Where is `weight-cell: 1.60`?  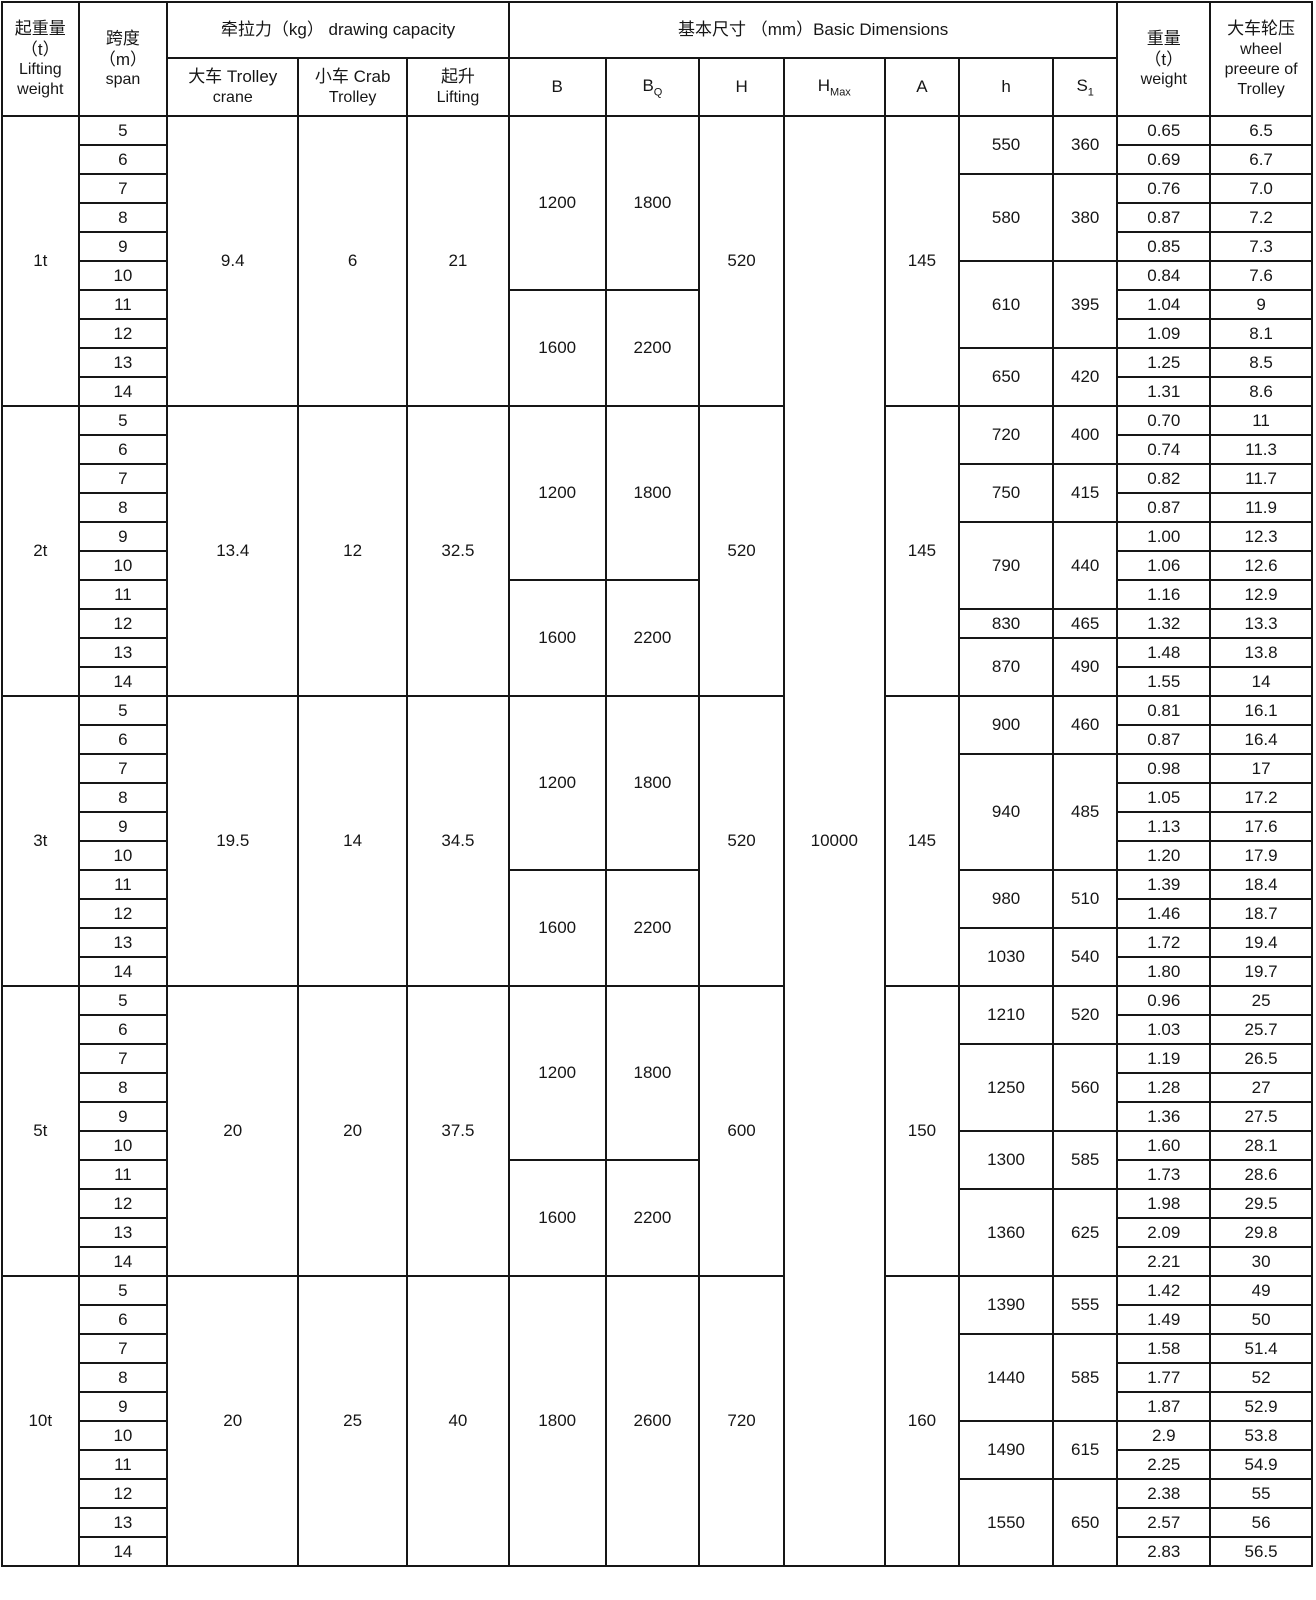 weight-cell: 1.60 is located at coordinates (1164, 1145).